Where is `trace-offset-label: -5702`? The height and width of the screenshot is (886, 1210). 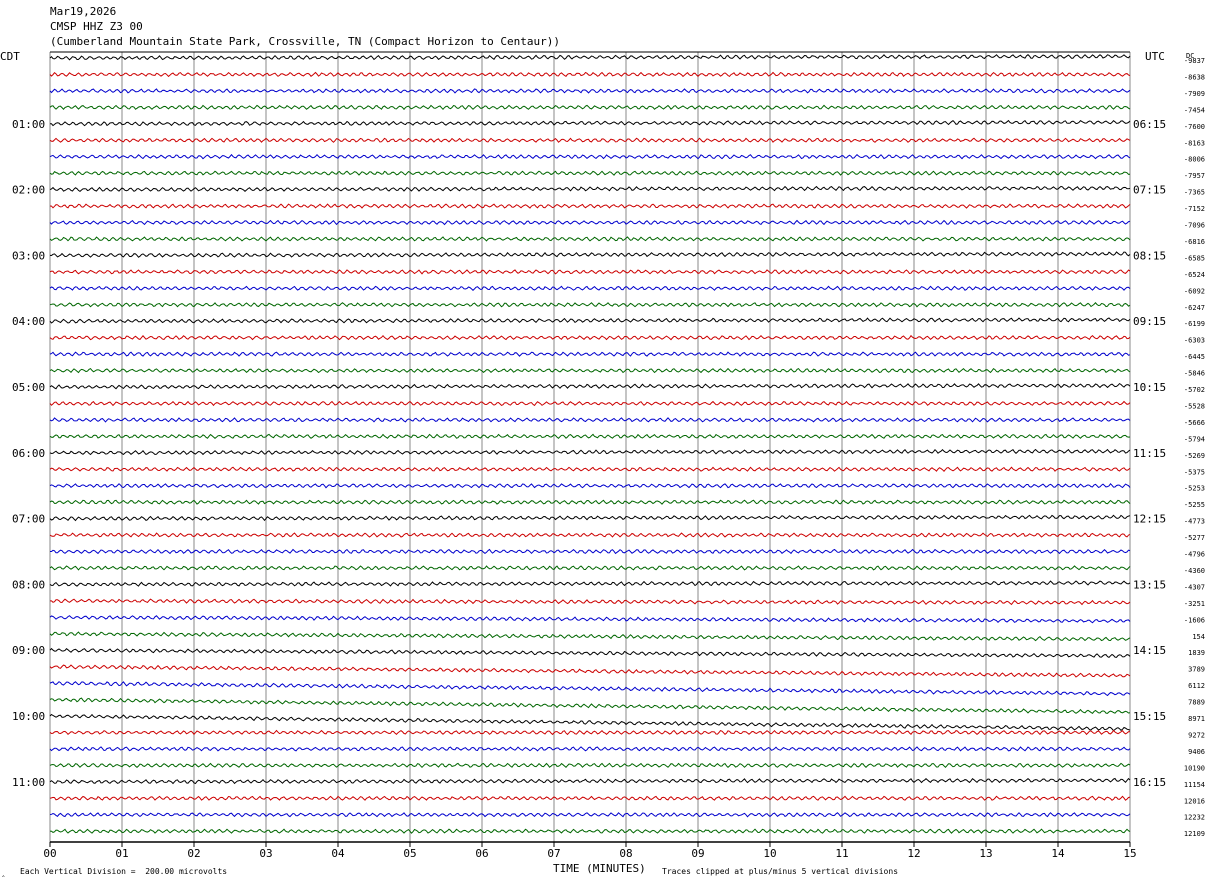 trace-offset-label: -5702 is located at coordinates (1194, 390).